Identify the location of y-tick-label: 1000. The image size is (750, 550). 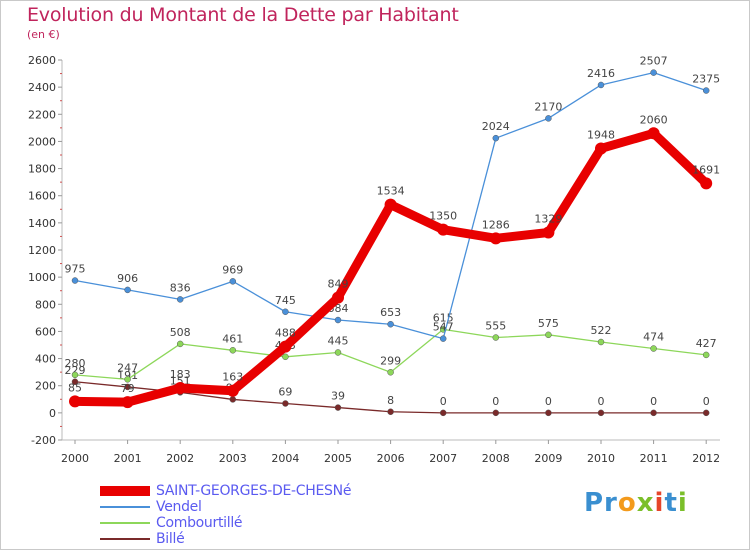
(42, 277).